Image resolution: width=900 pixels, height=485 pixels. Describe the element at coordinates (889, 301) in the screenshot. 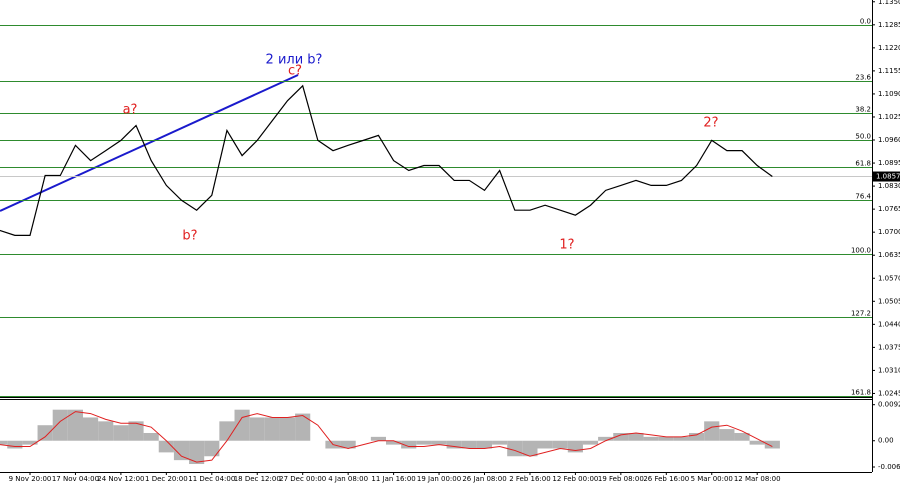

I see `y-tick-label: 1.0505` at that location.